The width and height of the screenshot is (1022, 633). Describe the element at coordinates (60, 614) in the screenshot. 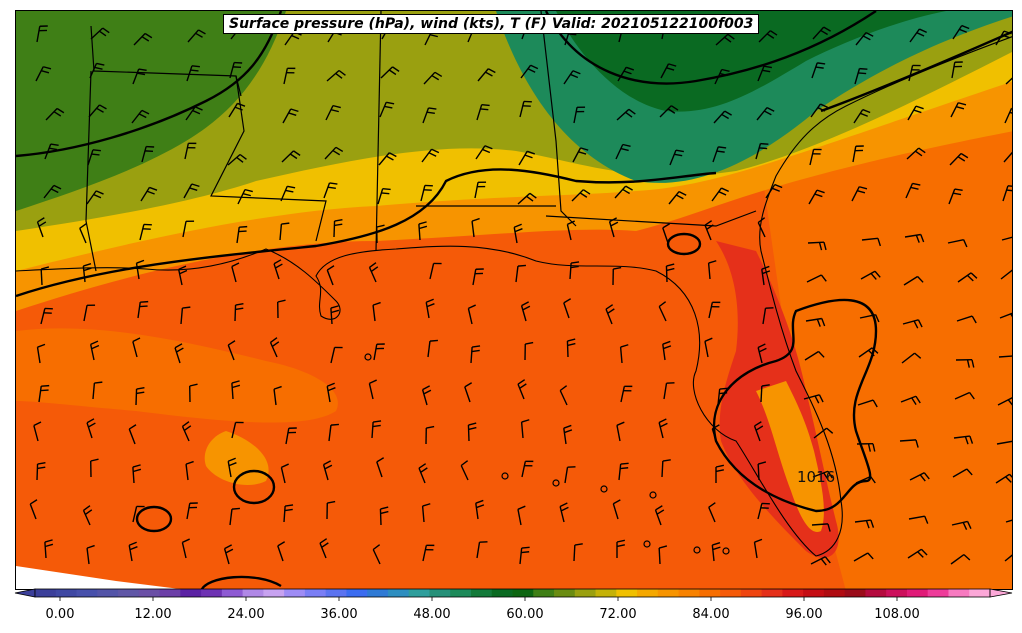

I see `colorbar-tick-label: 0.00` at that location.